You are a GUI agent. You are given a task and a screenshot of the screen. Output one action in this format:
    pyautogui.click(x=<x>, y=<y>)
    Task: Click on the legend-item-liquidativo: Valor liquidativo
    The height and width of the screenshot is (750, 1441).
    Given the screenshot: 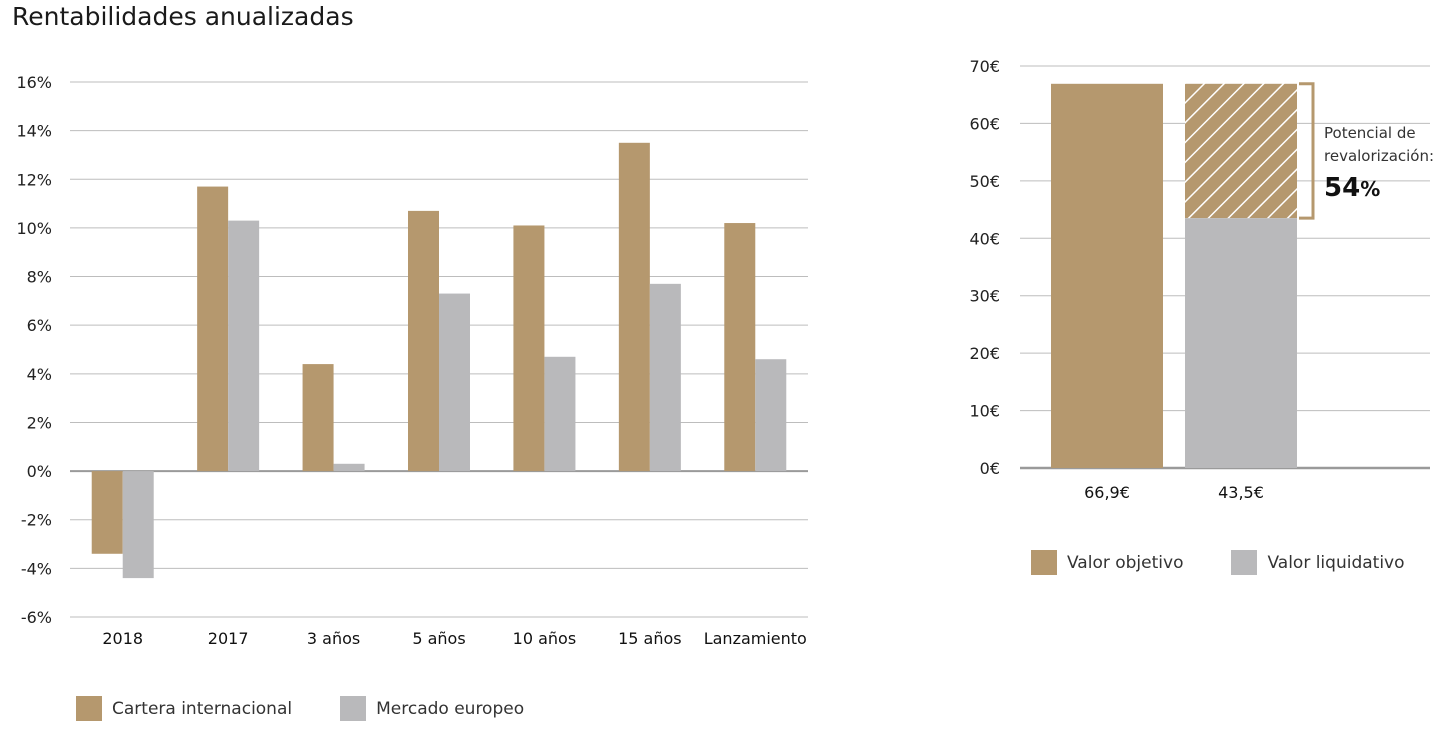 What is the action you would take?
    pyautogui.click(x=1318, y=562)
    